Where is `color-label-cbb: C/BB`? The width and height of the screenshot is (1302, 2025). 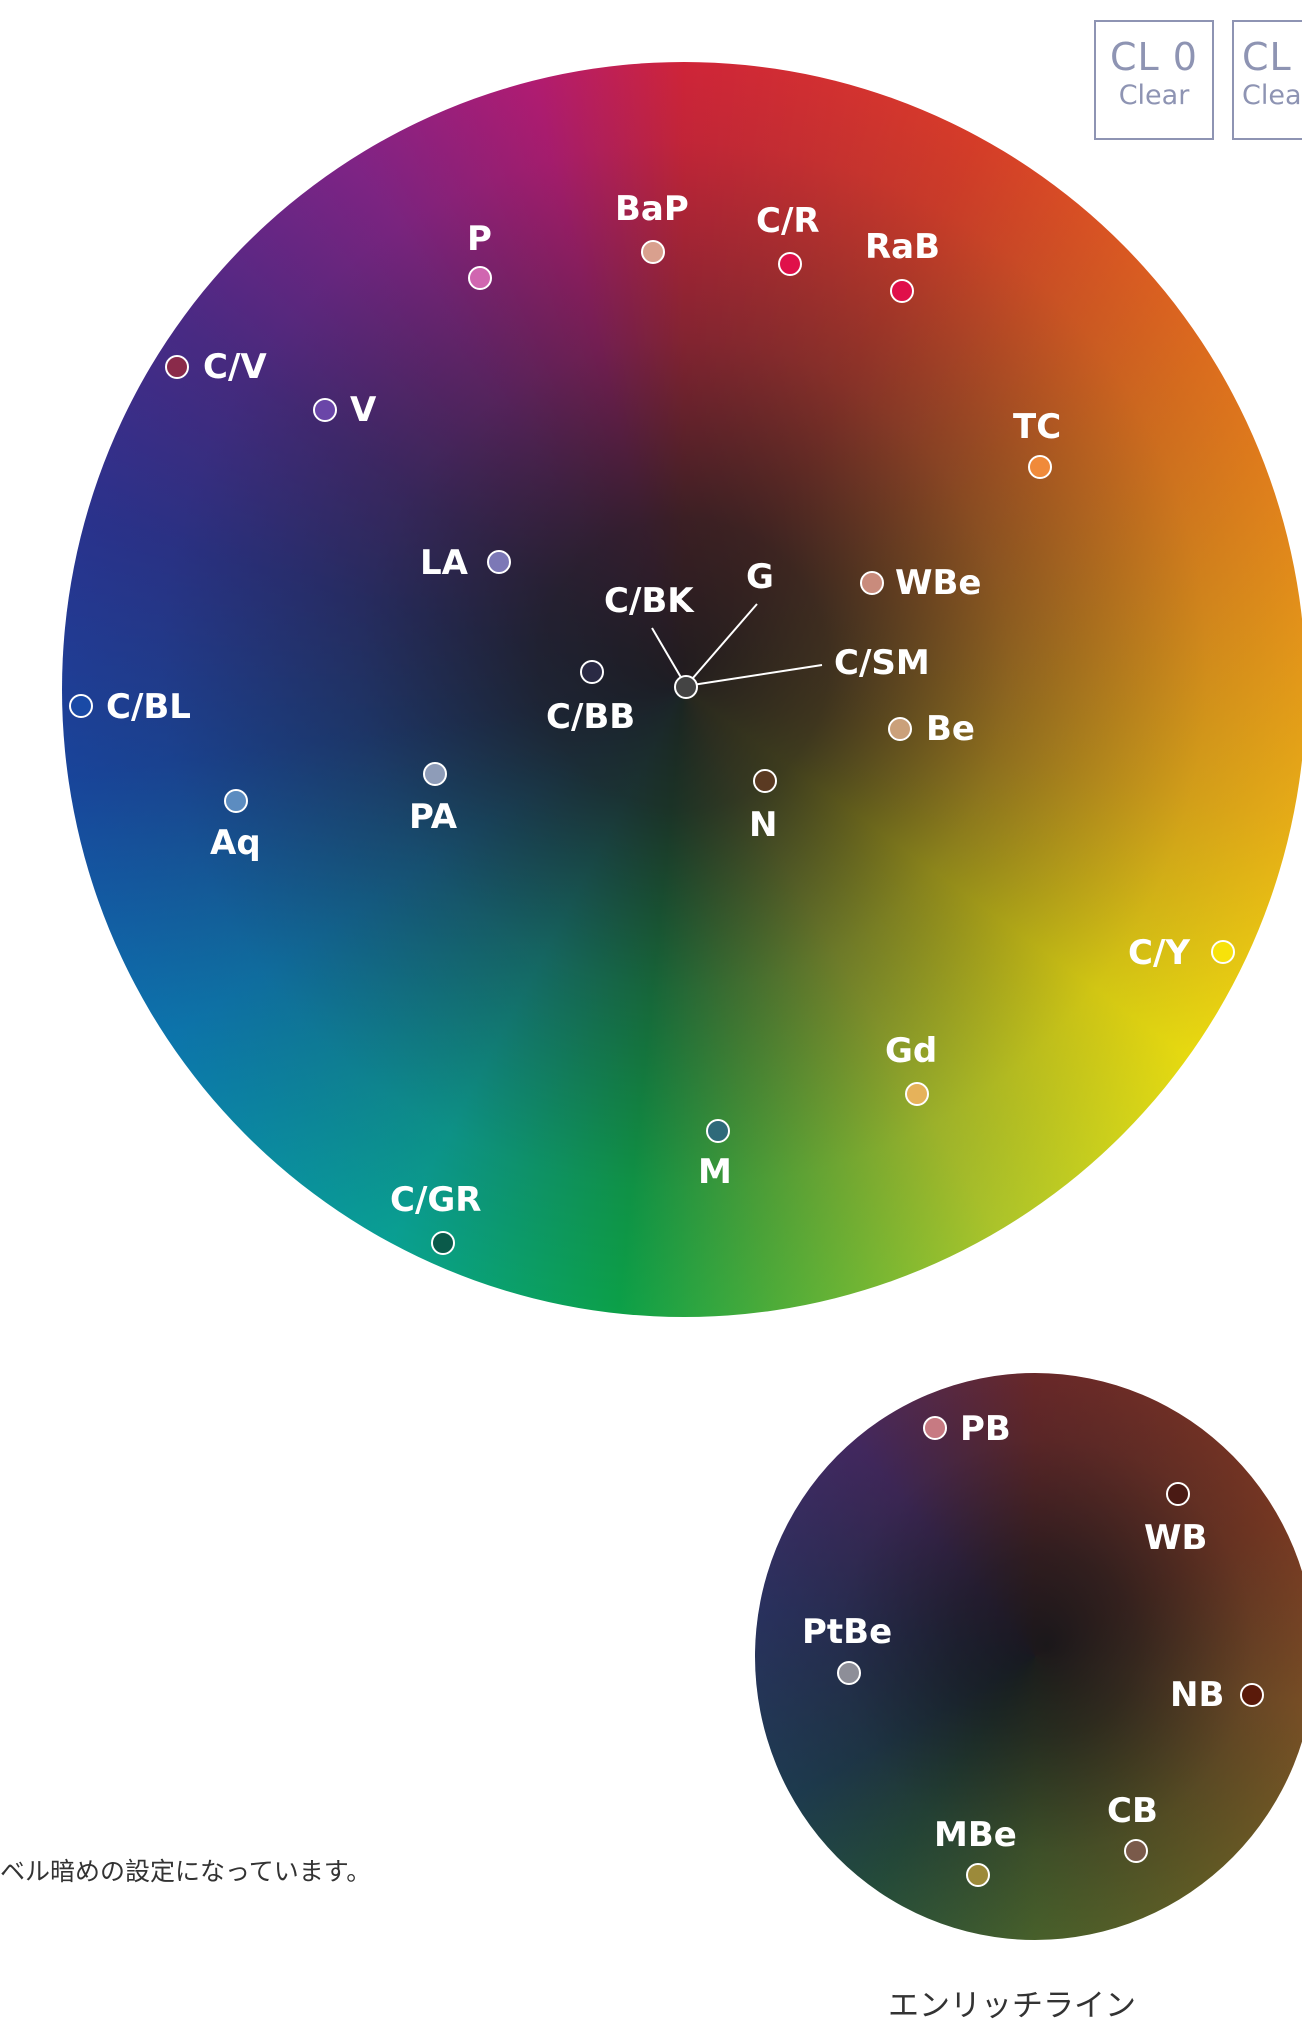 color-label-cbb: C/BB is located at coordinates (591, 717).